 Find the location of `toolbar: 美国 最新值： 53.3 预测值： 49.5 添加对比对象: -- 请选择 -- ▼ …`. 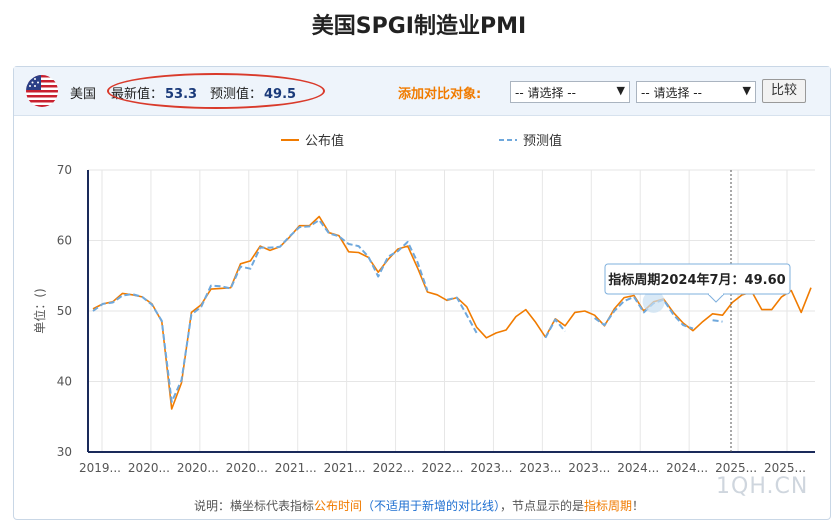

toolbar: 美国 最新值： 53.3 预测值： 49.5 添加对比对象: -- 请选择 -- ▼ … is located at coordinates (422, 91).